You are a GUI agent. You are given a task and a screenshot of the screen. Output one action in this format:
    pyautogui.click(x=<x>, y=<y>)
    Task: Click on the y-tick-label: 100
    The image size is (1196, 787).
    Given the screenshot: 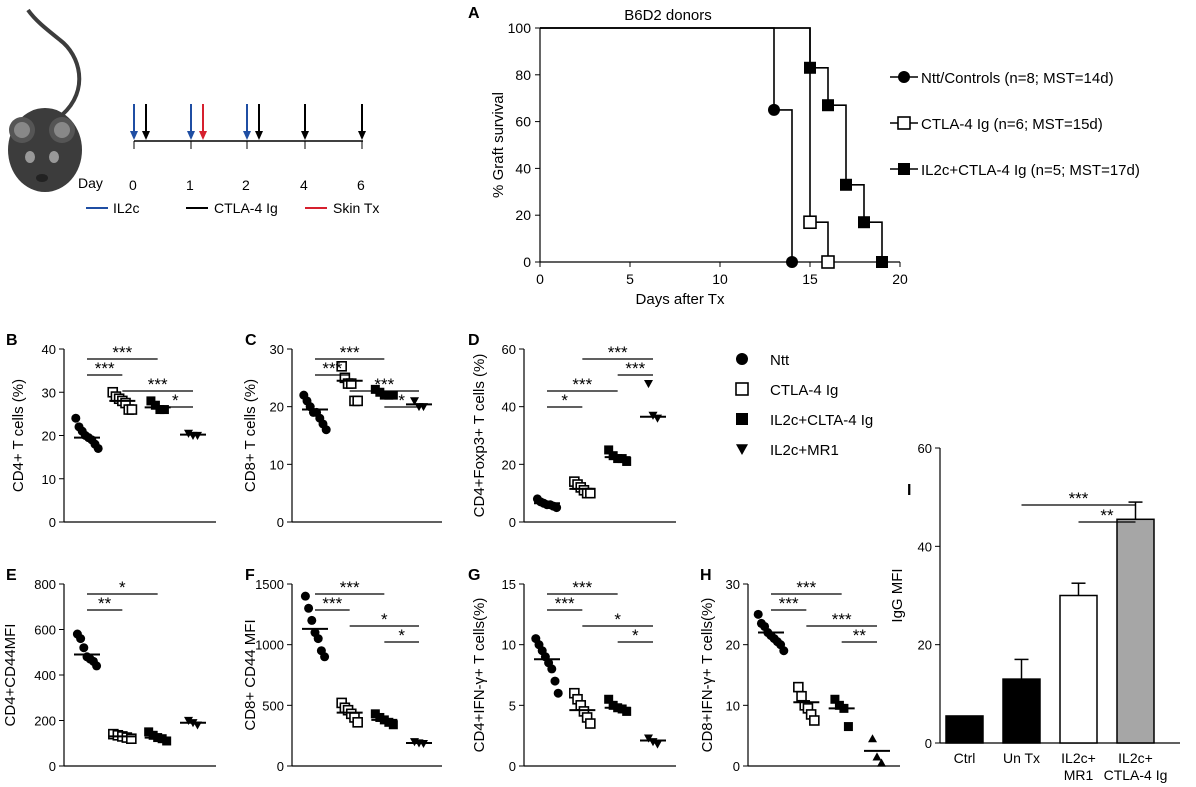 What is the action you would take?
    pyautogui.click(x=520, y=28)
    